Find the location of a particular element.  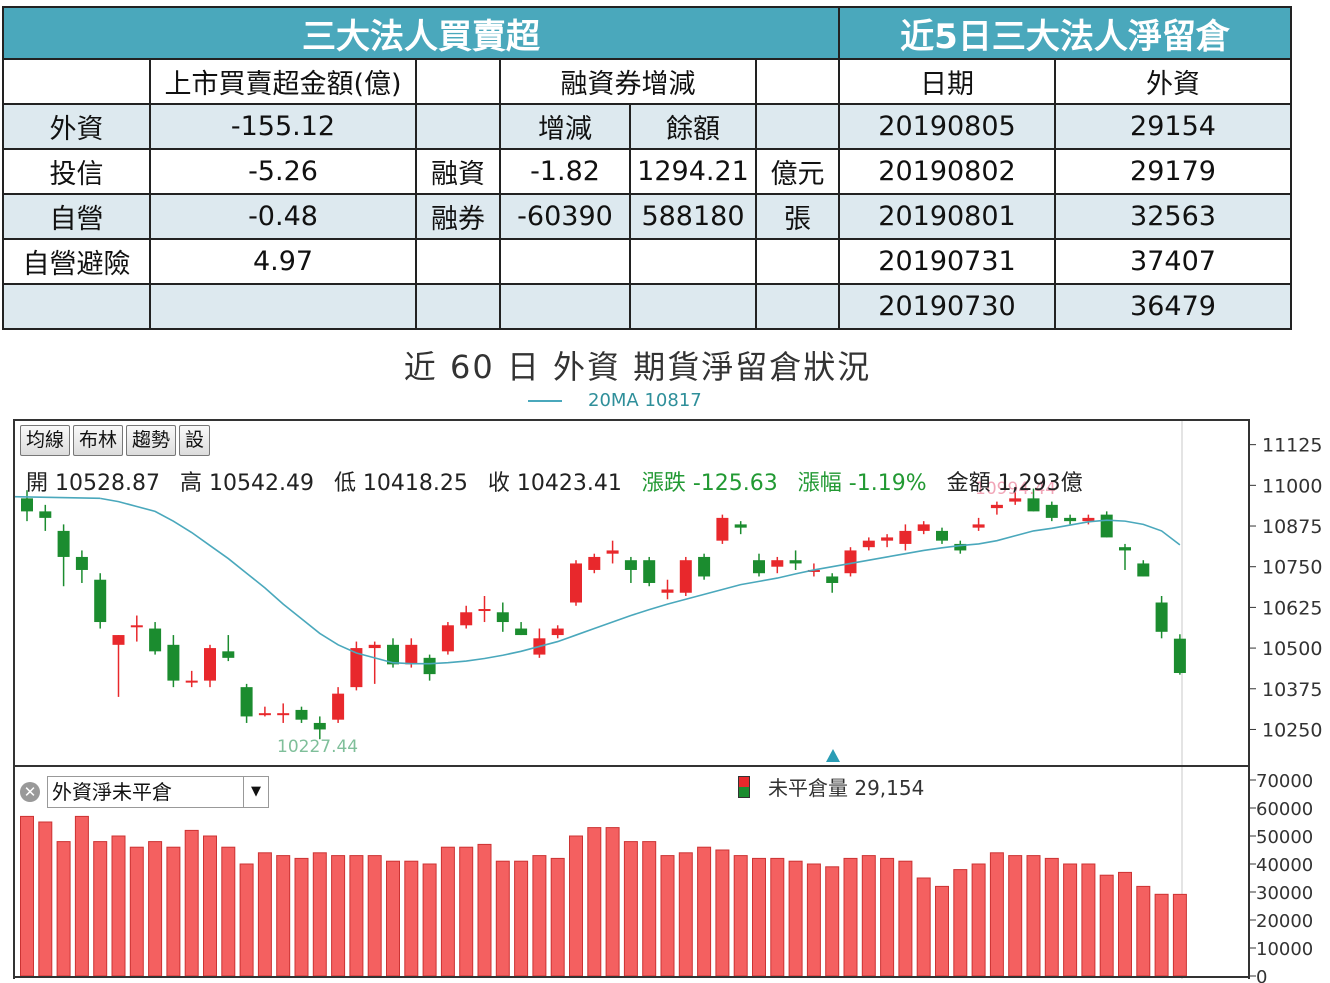

table-row: 20190805 29154 is located at coordinates (1065, 126).